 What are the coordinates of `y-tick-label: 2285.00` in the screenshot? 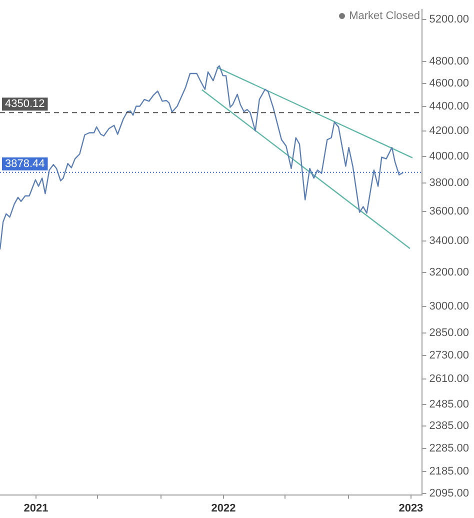 It's located at (449, 448).